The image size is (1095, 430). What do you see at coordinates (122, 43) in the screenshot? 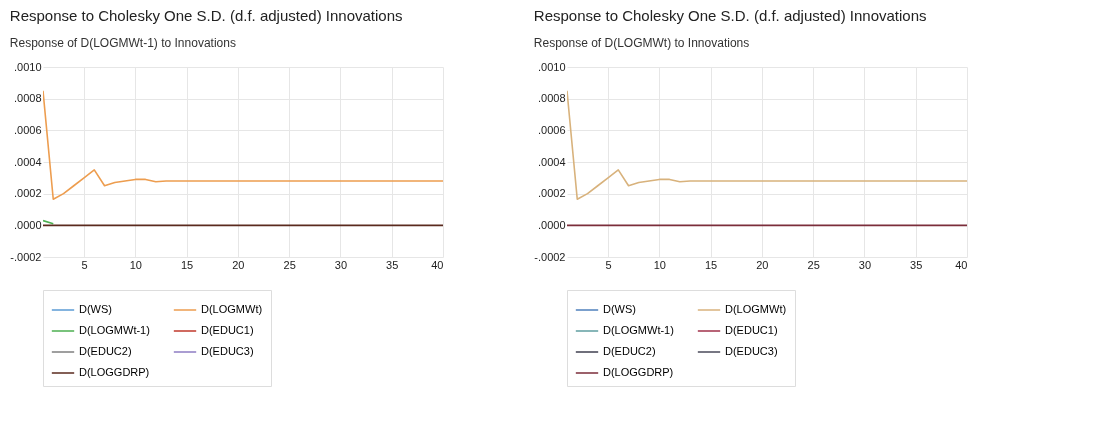
I see `chart-subtitle: Response of D(LOGMWt-1) to Innovations` at bounding box center [122, 43].